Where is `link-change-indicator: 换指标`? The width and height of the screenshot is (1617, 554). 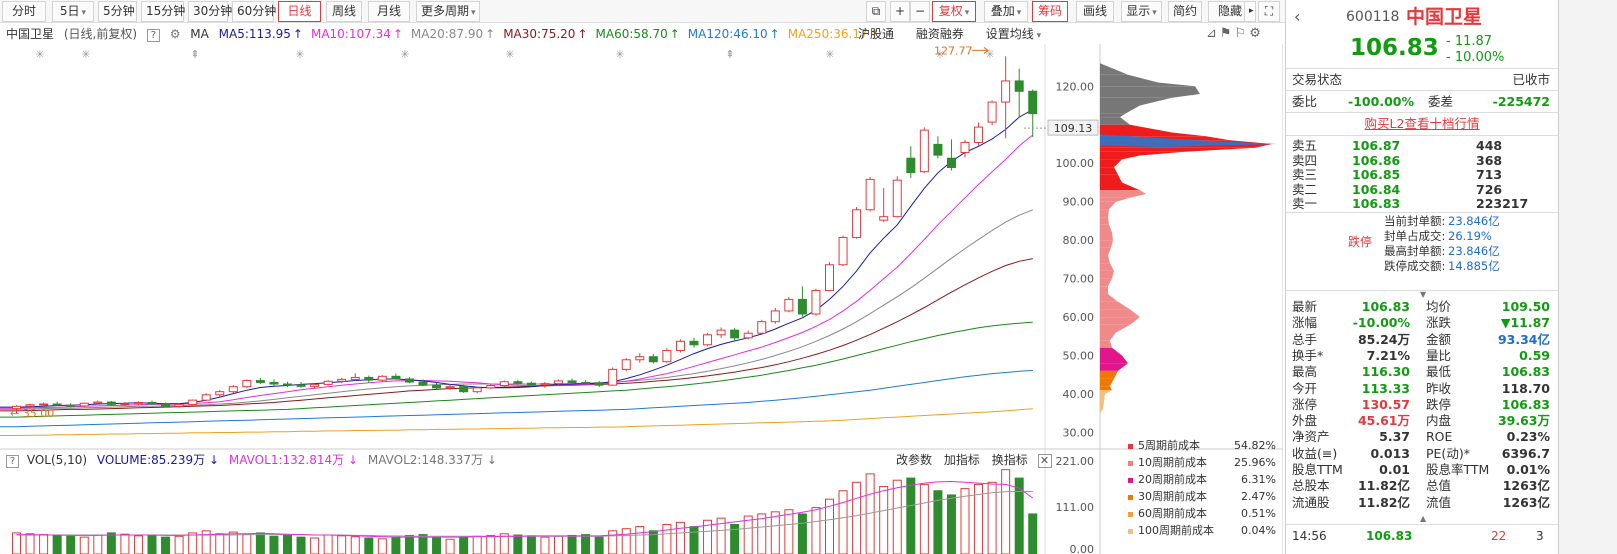 link-change-indicator: 换指标 is located at coordinates (1009, 460).